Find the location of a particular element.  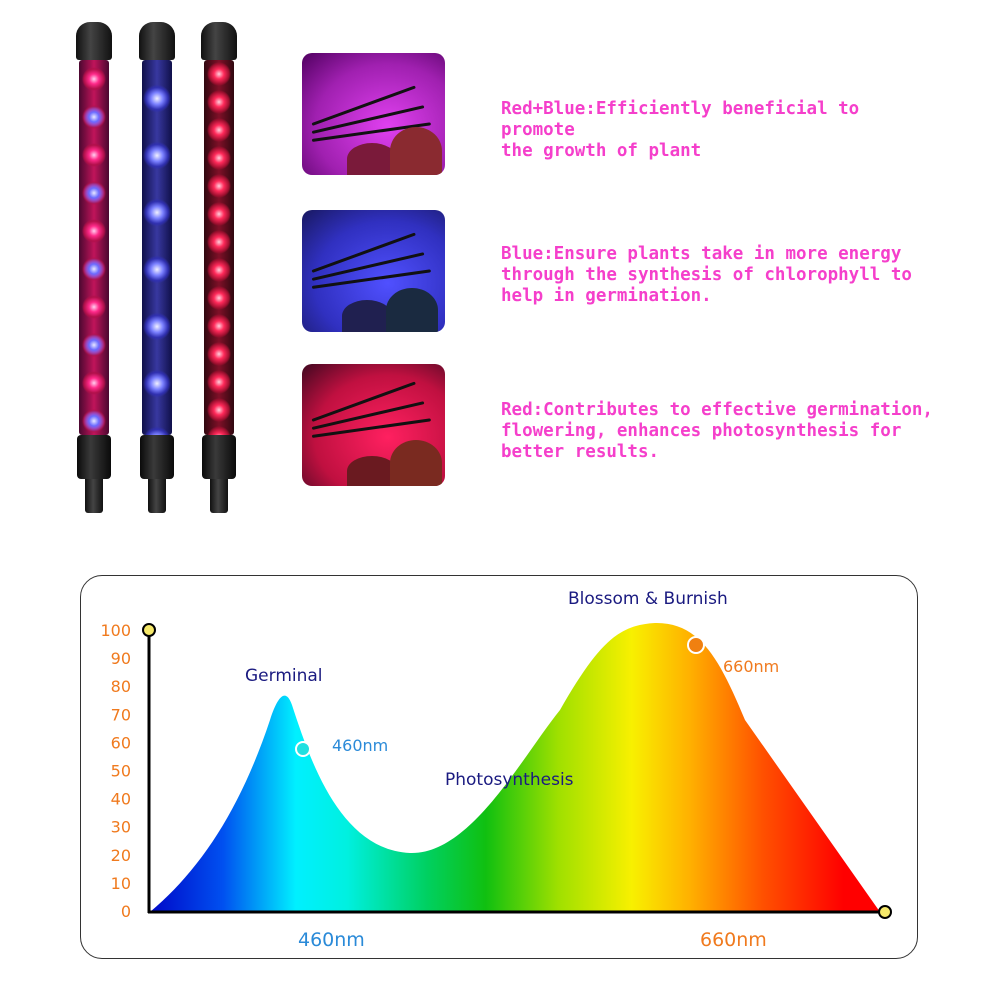

marker-660nm is located at coordinates (696, 645).